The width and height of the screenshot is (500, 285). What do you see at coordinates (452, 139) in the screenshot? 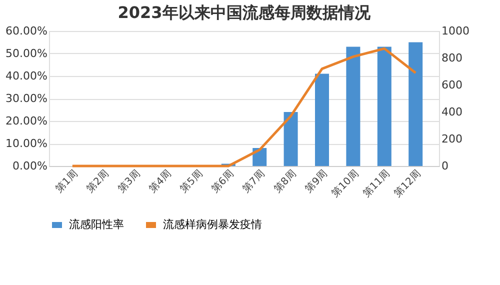
I see `y2-tick-label: 200` at bounding box center [452, 139].